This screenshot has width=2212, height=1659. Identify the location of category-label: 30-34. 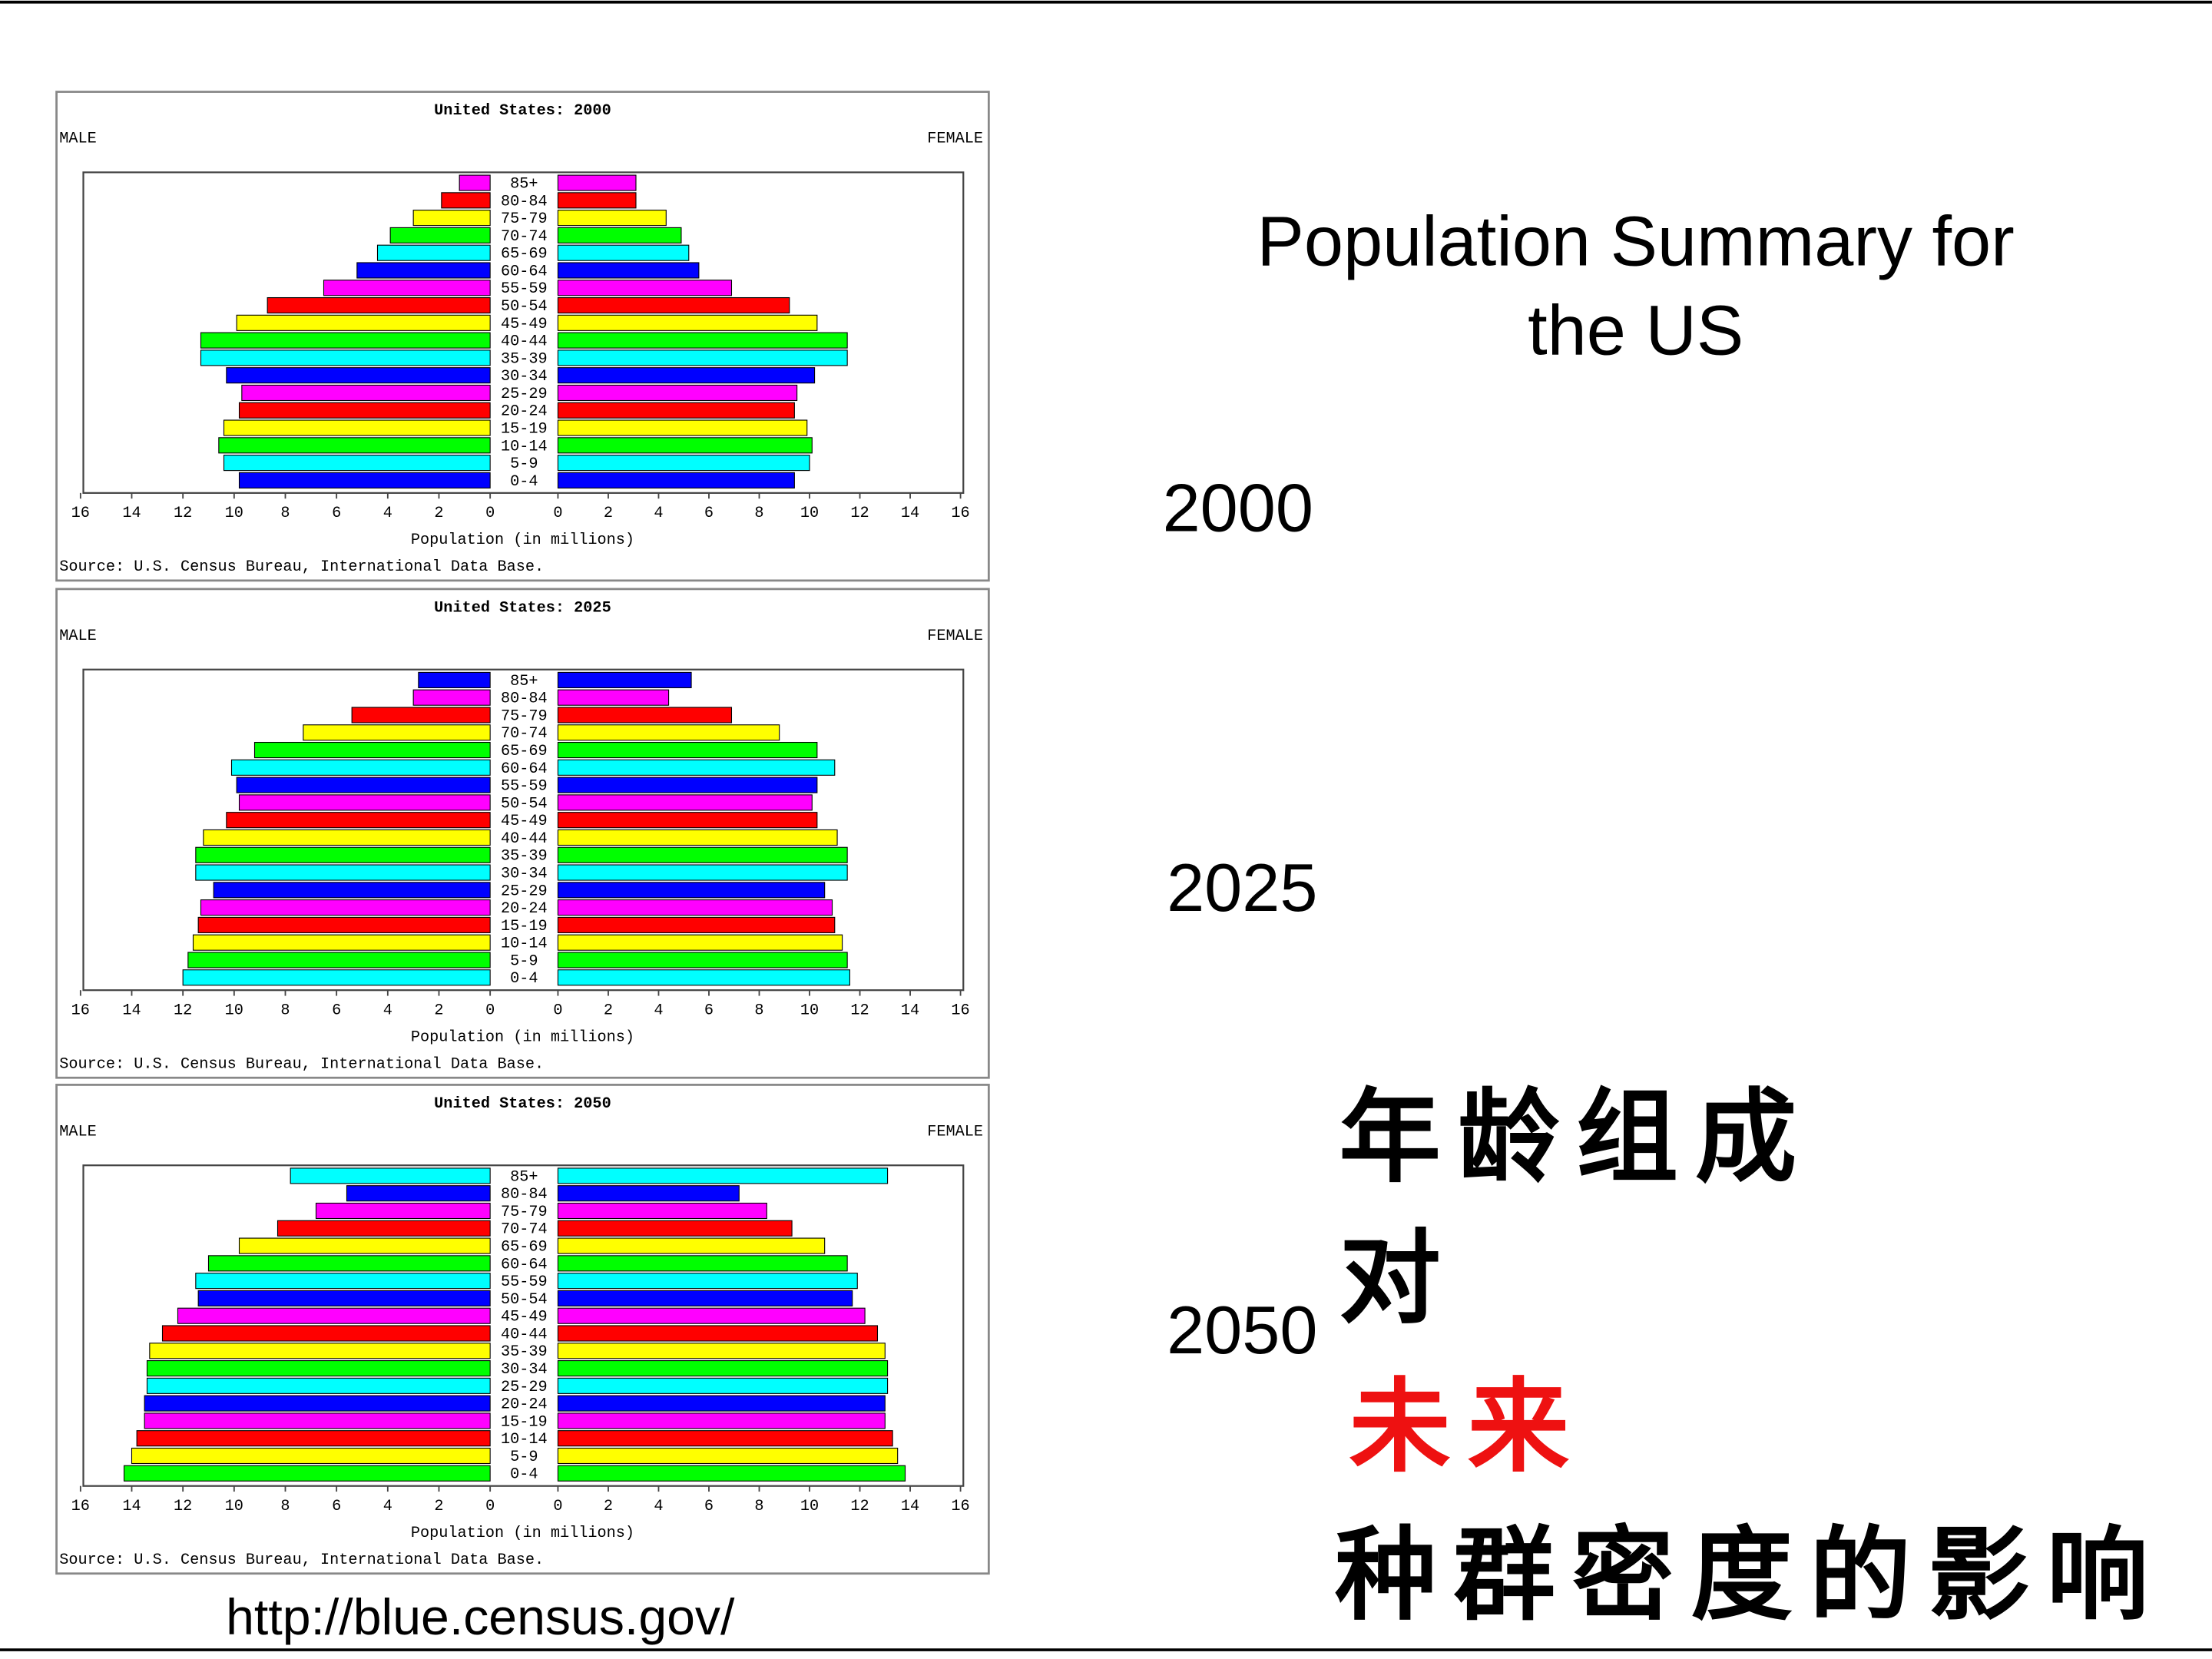
(524, 873).